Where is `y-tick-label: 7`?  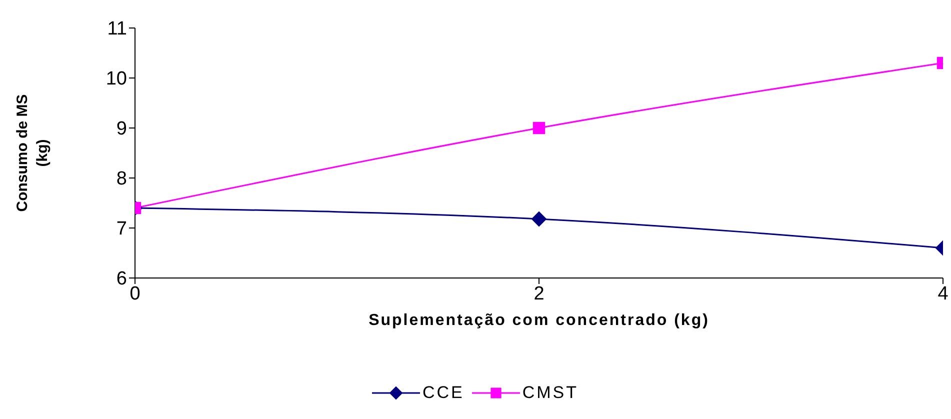
y-tick-label: 7 is located at coordinates (121, 229).